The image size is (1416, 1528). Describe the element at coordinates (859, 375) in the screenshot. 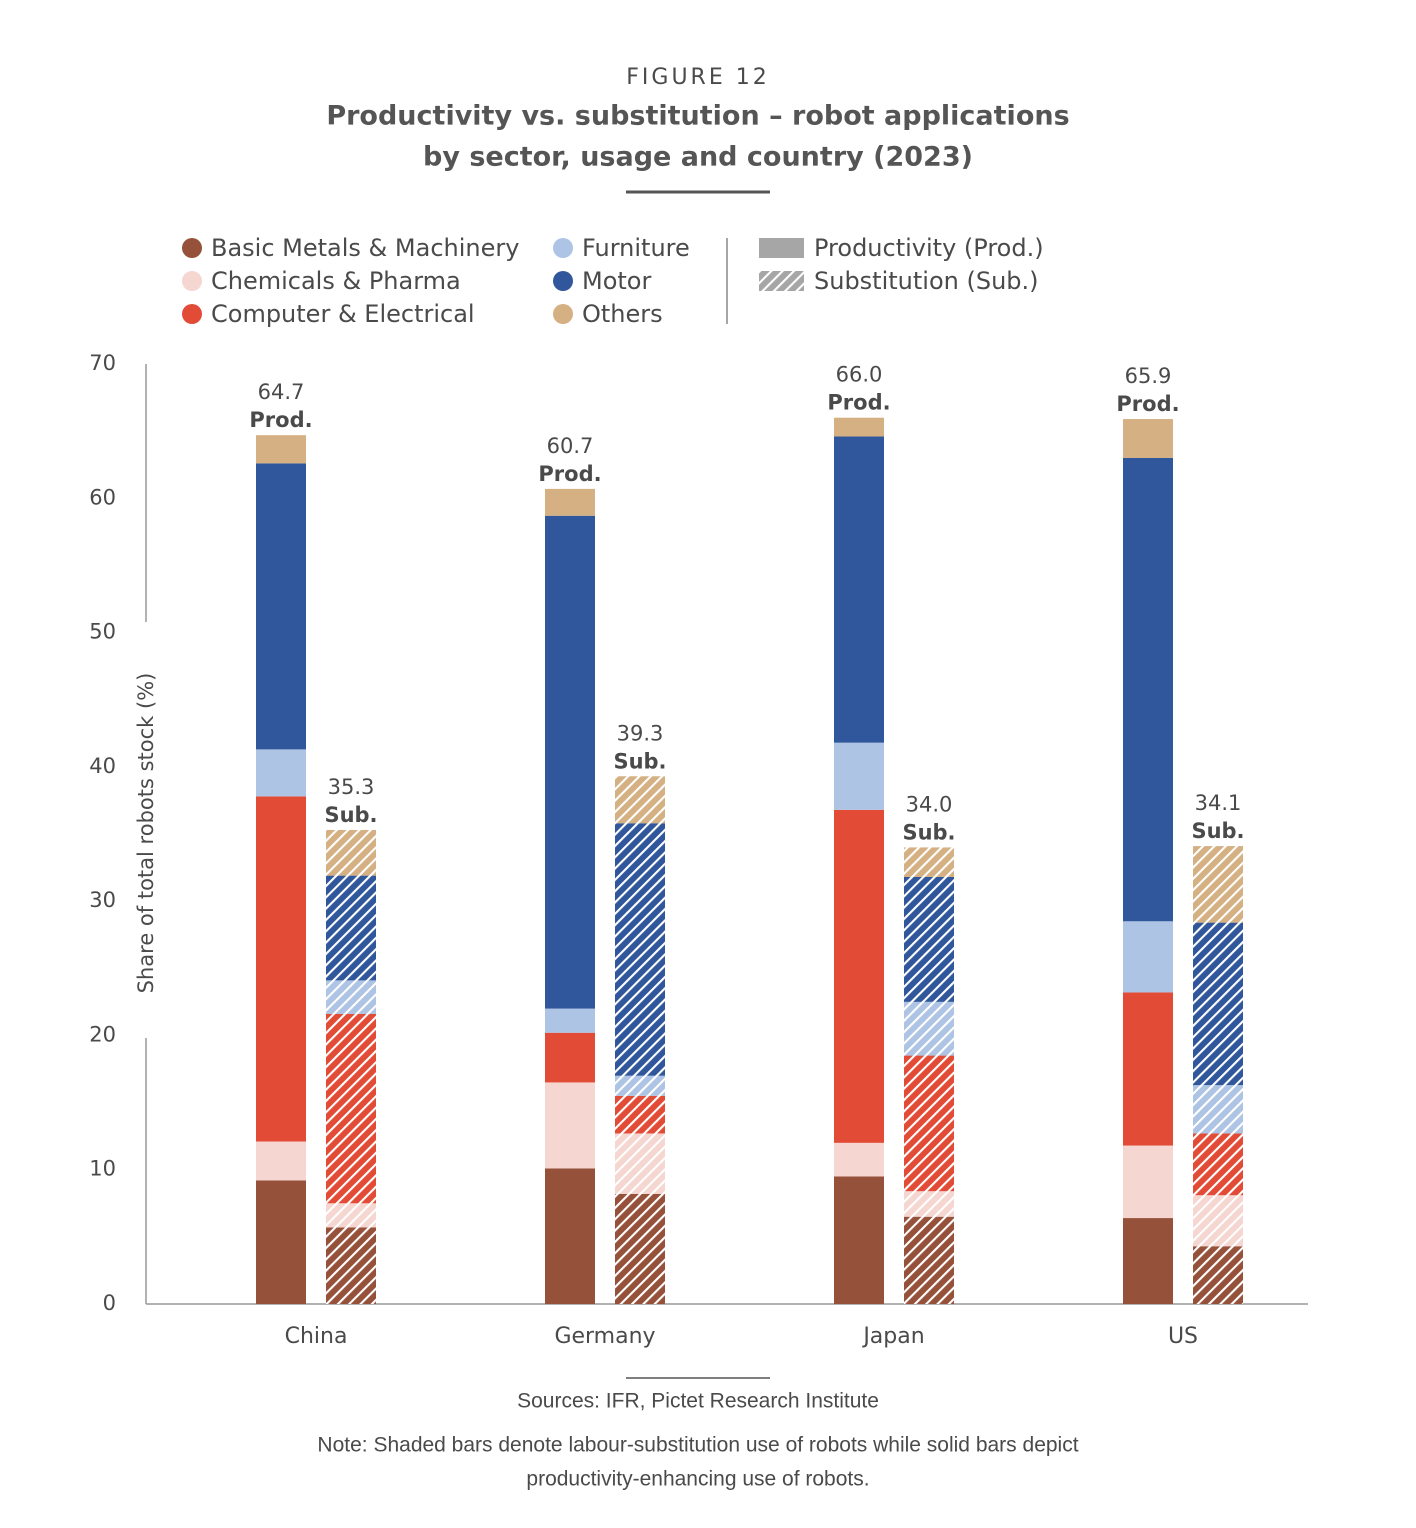

I see `total-label: 66.0` at that location.